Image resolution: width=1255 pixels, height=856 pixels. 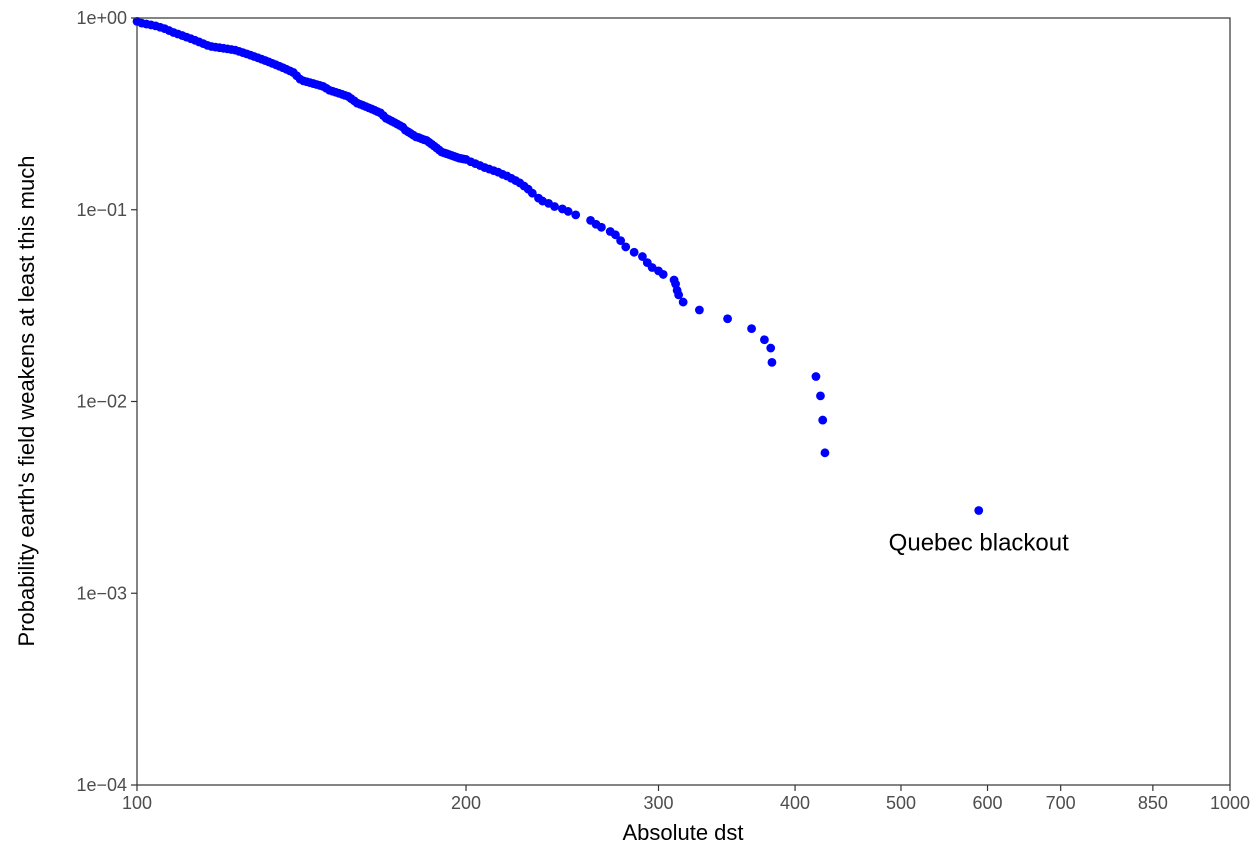 I want to click on y-tick-label: 1e−01, so click(x=101, y=210).